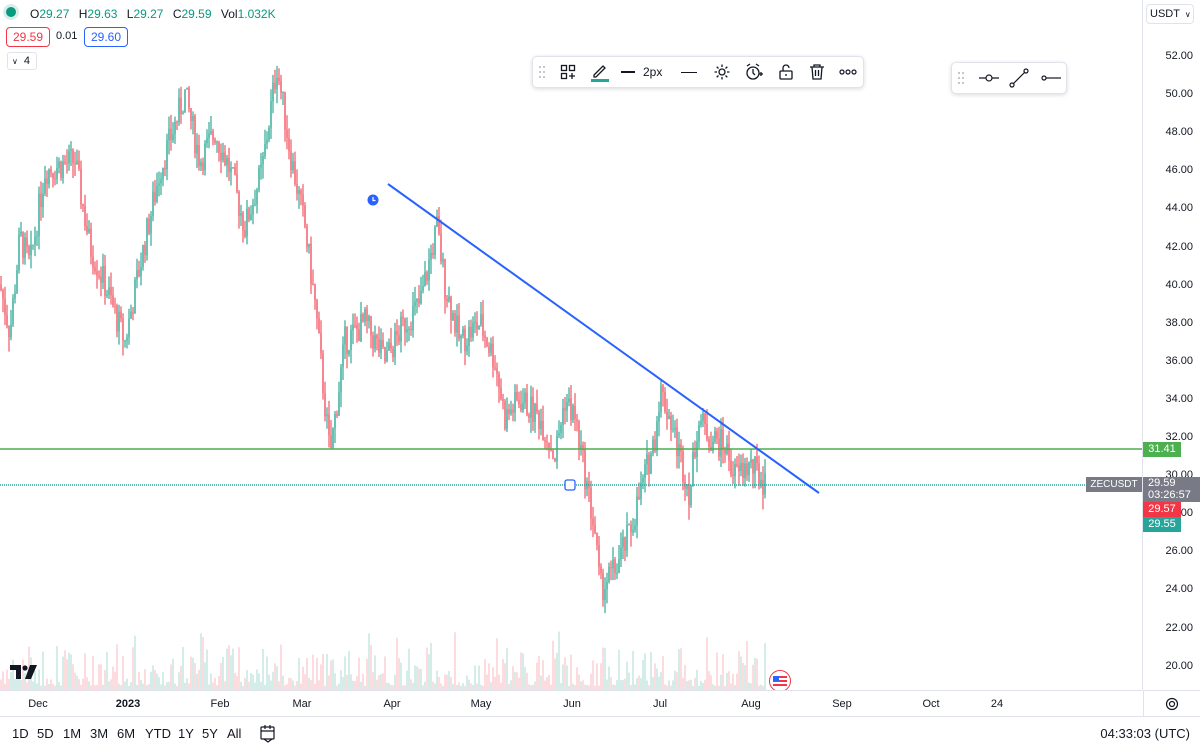  I want to click on horizontal-ray-icon, so click(989, 78).